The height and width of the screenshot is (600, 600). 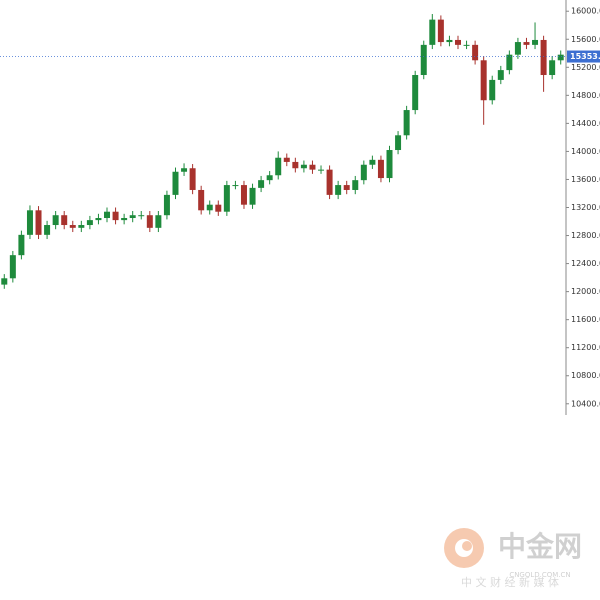 What do you see at coordinates (585, 235) in the screenshot?
I see `y-tick-label: 12800.0` at bounding box center [585, 235].